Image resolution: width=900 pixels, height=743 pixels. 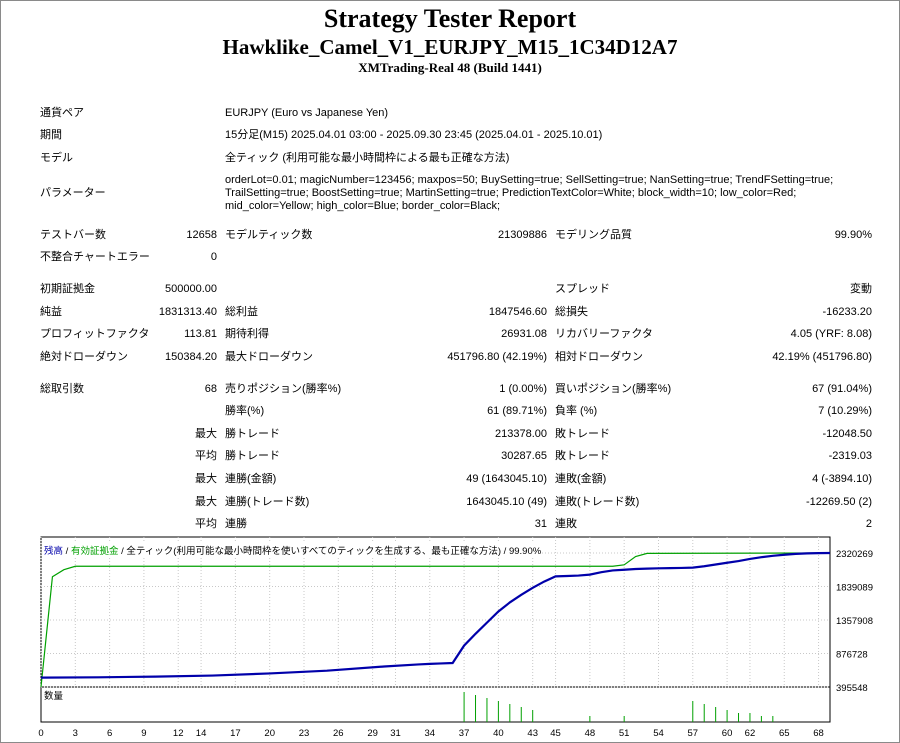 What do you see at coordinates (784, 733) in the screenshot?
I see `x-tick-label: 65` at bounding box center [784, 733].